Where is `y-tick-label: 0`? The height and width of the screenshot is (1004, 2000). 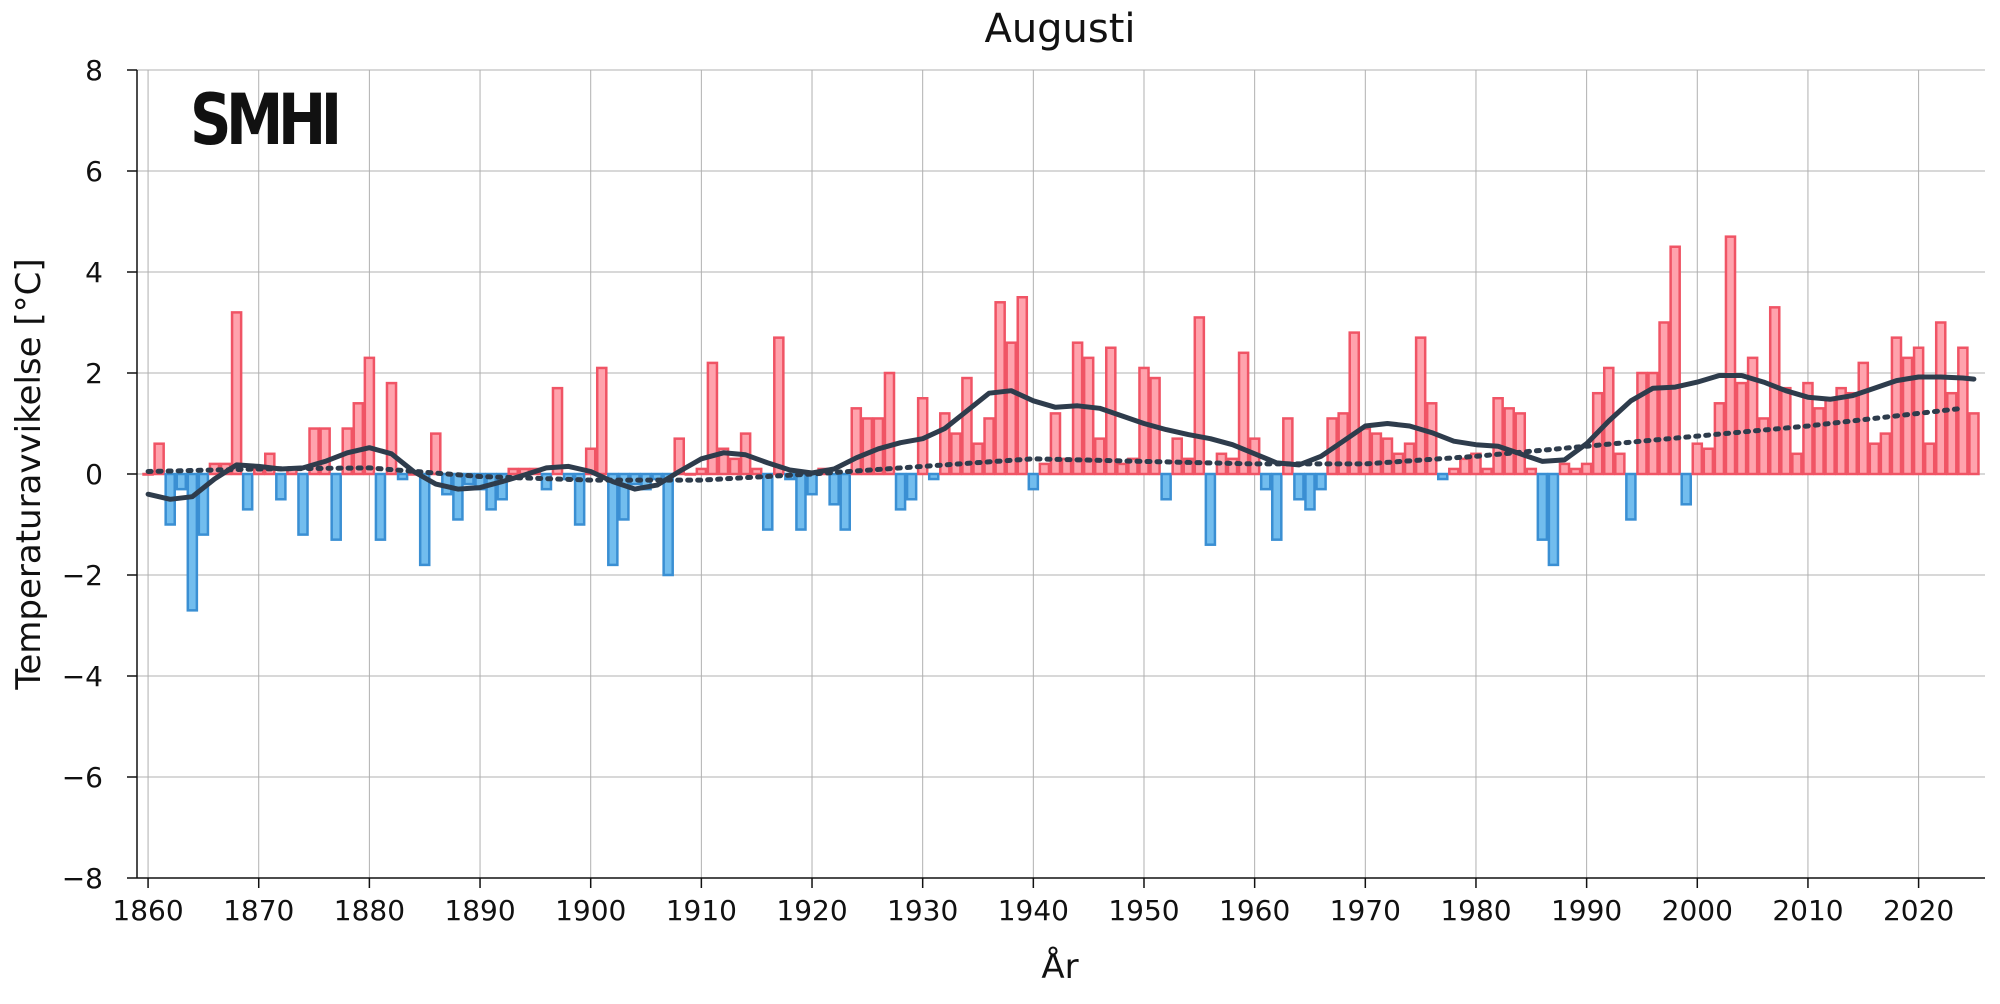
y-tick-label: 0 is located at coordinates (94, 474).